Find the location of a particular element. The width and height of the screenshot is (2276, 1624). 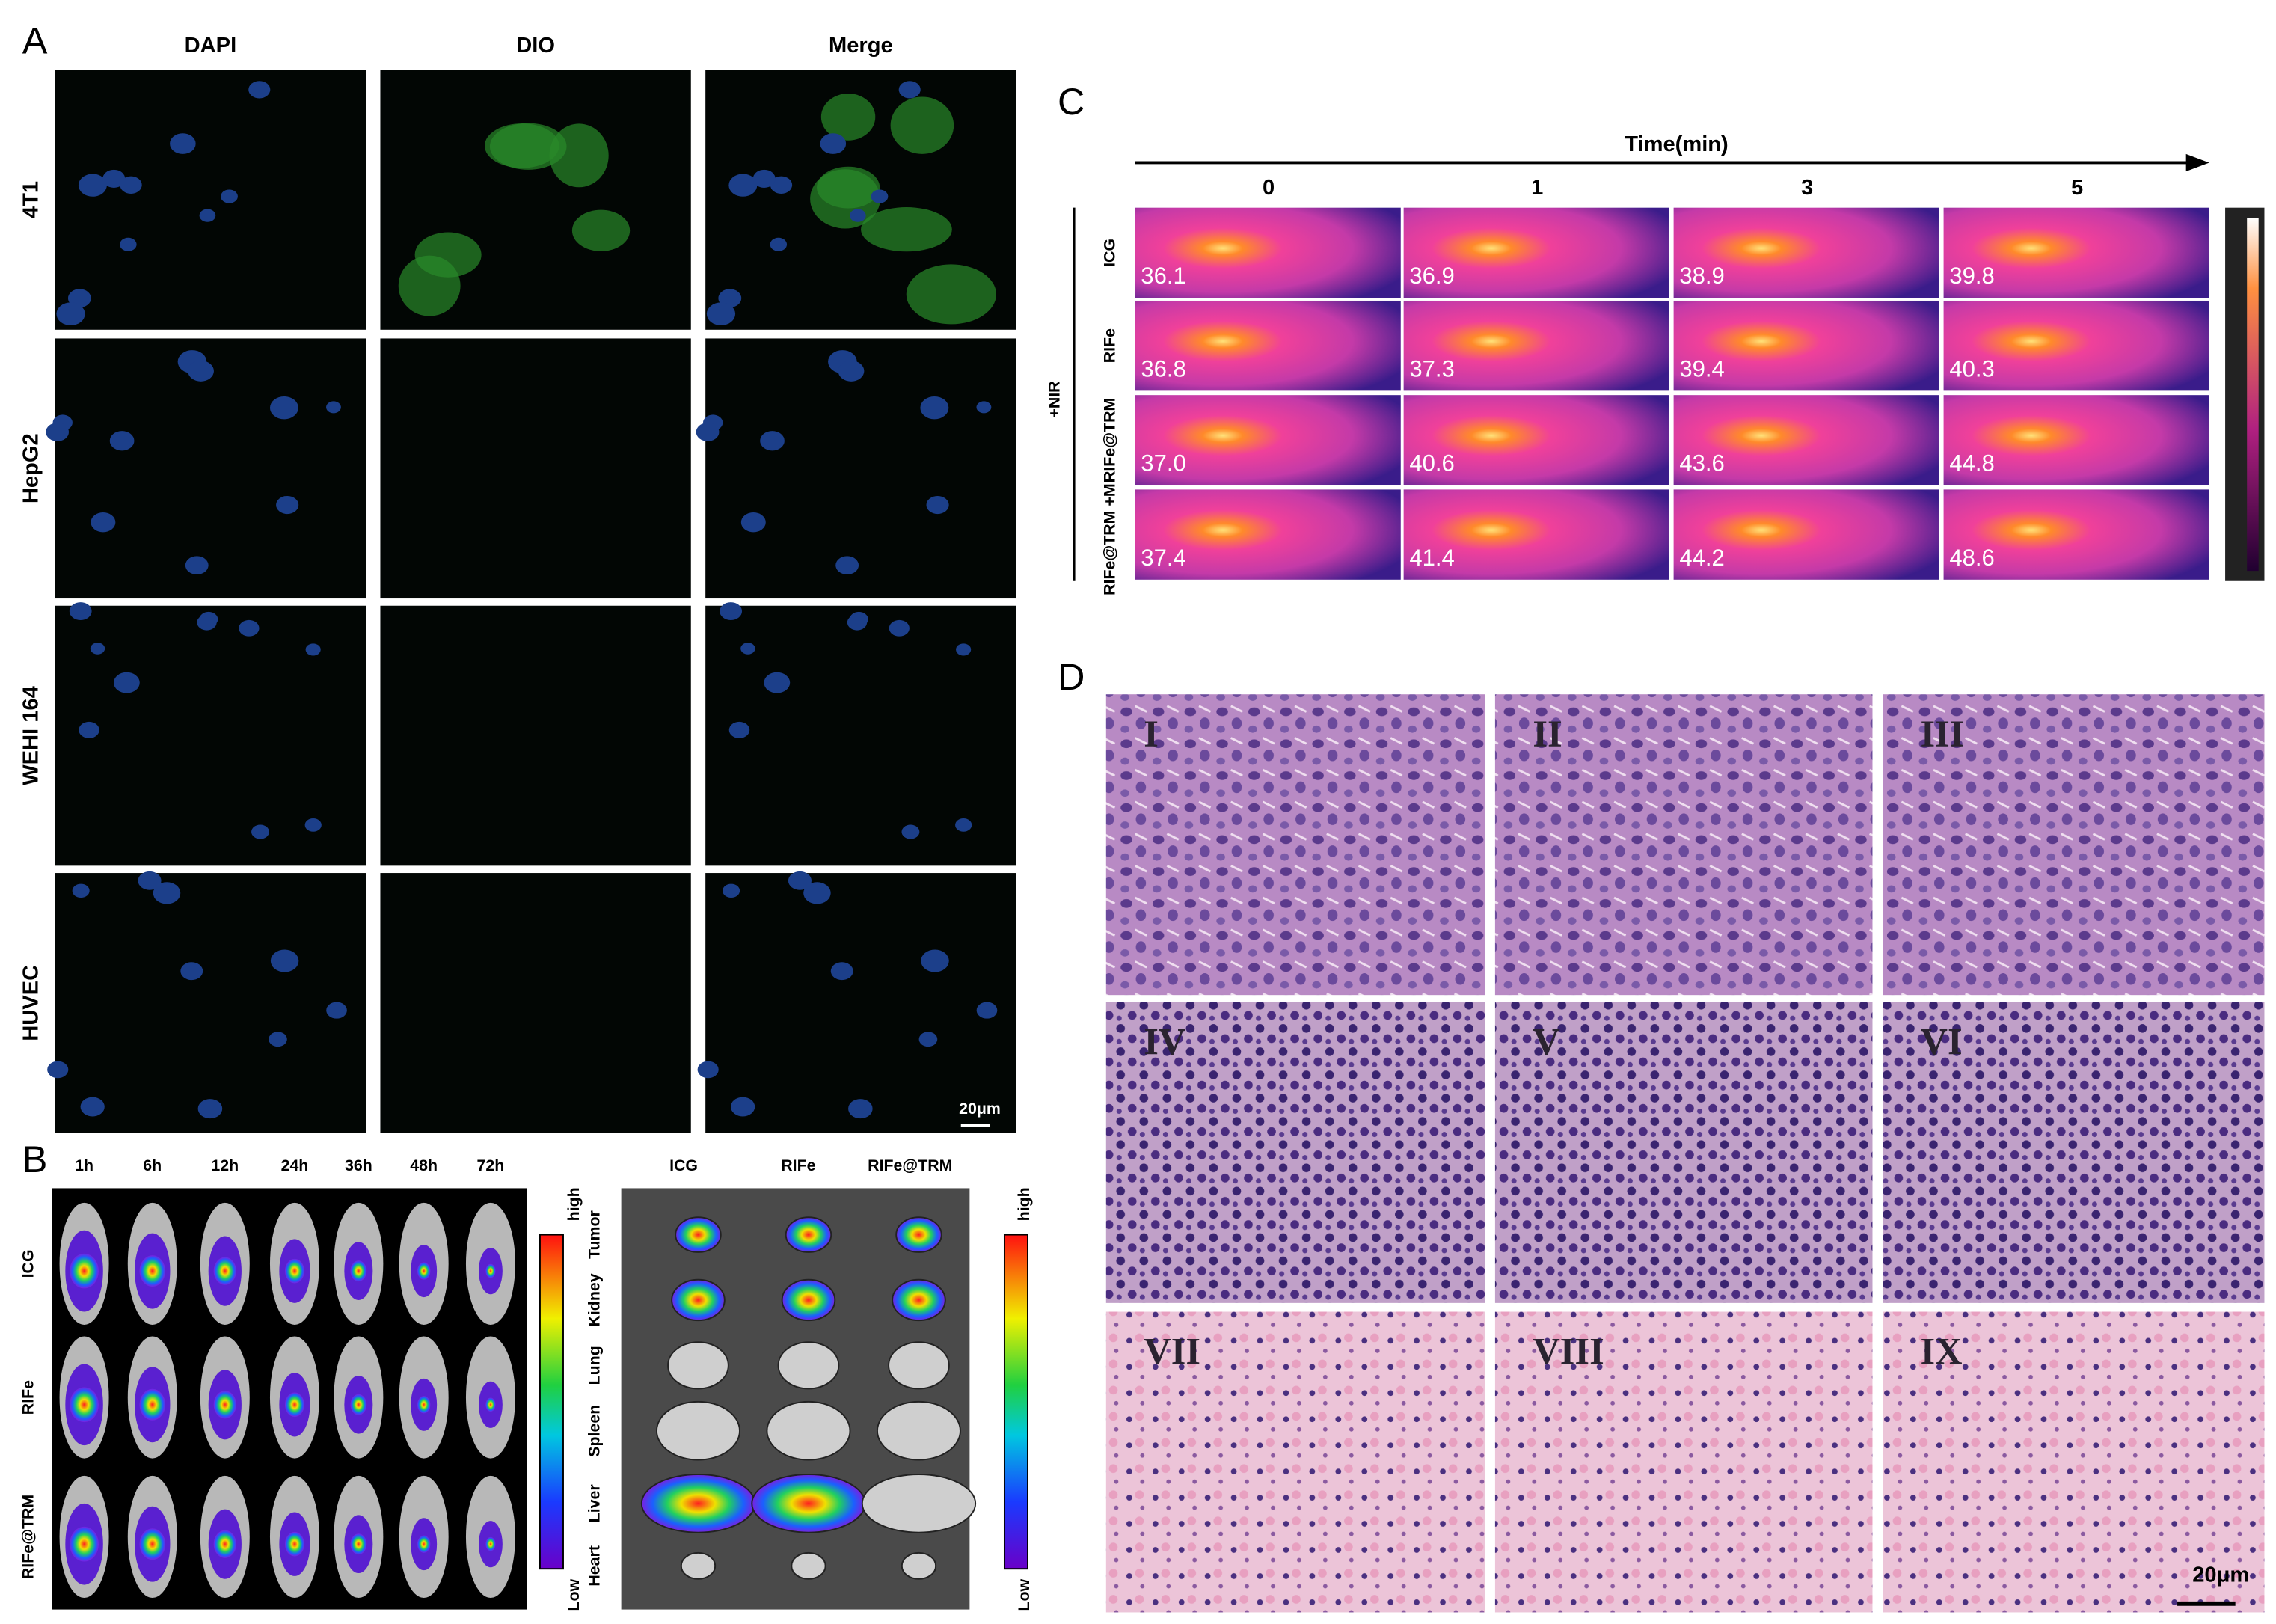

group-label: RIFe@TRM is located at coordinates (28, 1537).